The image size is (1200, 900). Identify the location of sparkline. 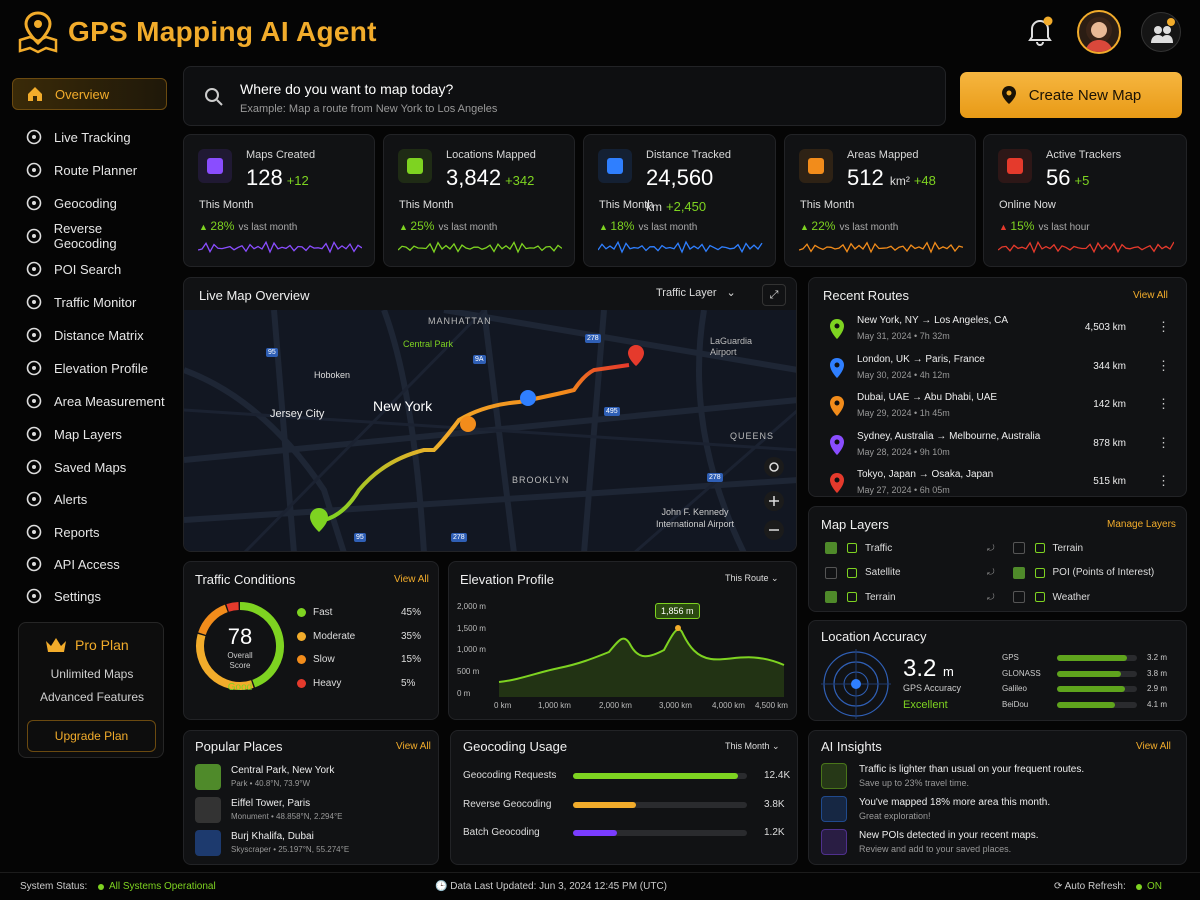
(680, 247).